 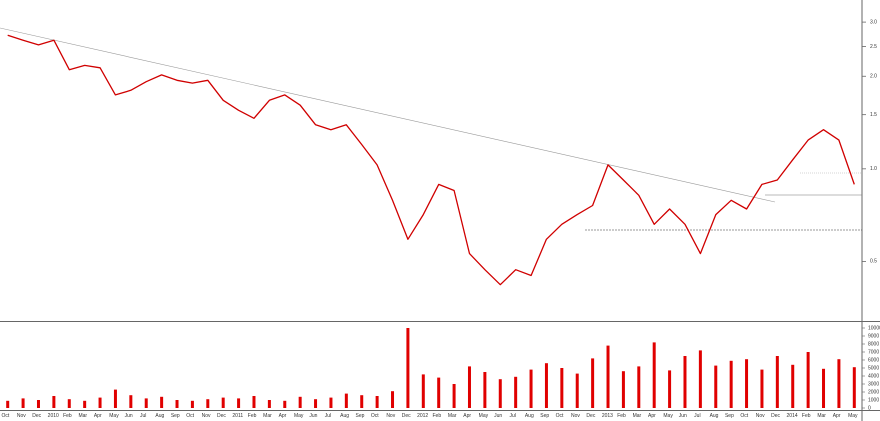 What do you see at coordinates (873, 344) in the screenshot?
I see `y2-tick-label: 8000` at bounding box center [873, 344].